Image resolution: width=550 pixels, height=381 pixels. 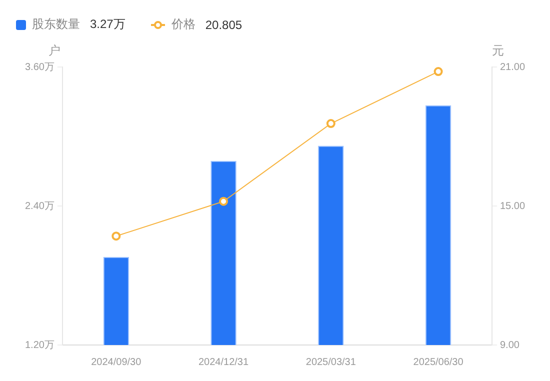 I want to click on y2-tick-label: 15.00, so click(x=513, y=206).